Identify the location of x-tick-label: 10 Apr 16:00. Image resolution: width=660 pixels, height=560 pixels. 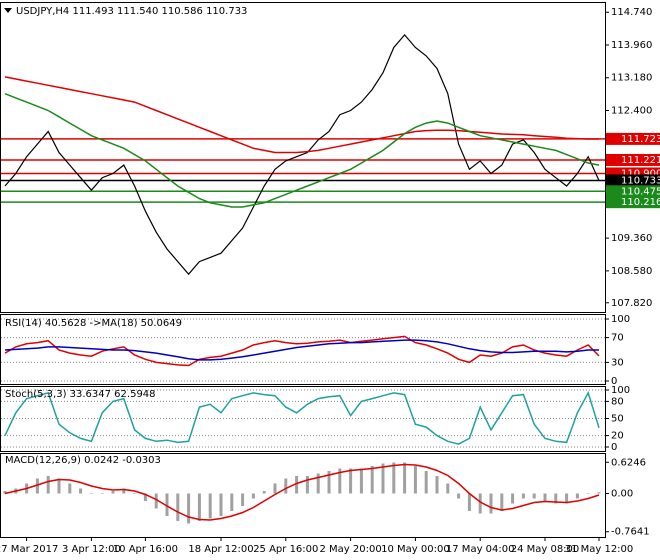
(145, 549).